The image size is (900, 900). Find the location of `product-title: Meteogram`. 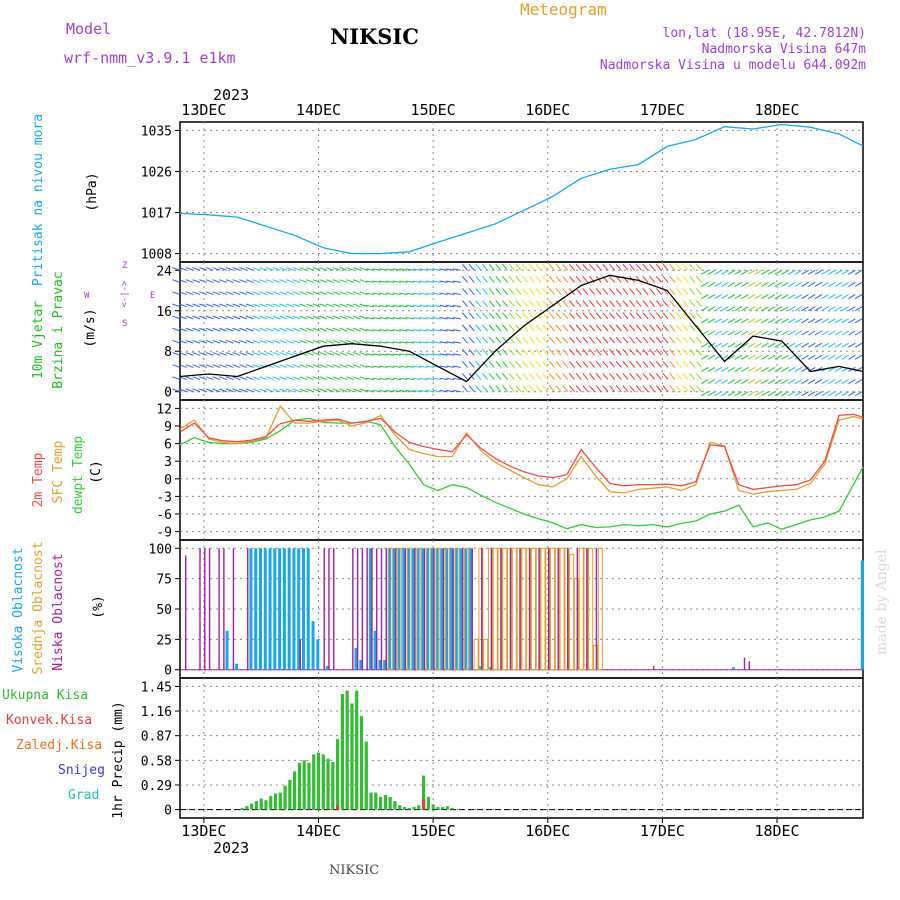

product-title: Meteogram is located at coordinates (563, 9).